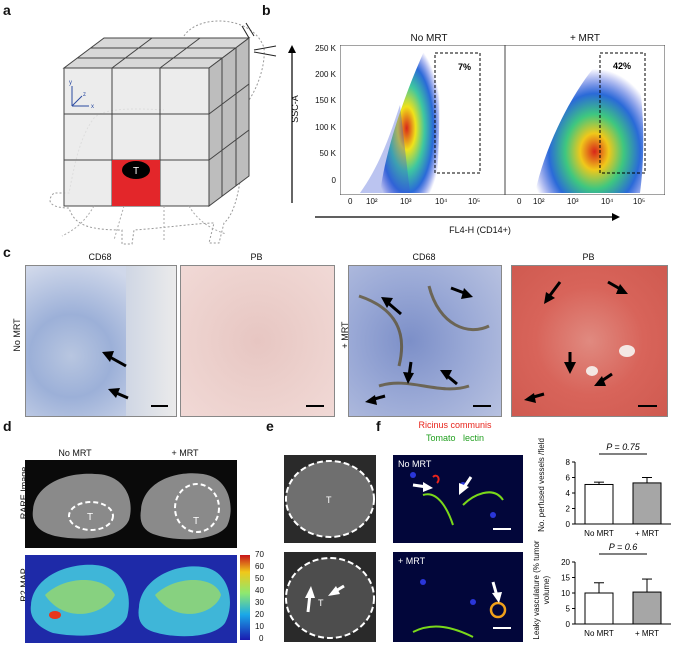 This screenshot has height=663, width=685. What do you see at coordinates (618, 490) in the screenshot?
I see `chart-perfused-vessels: 8 6 4 2 0 No MRT + MRT P = 0.75` at bounding box center [618, 490].